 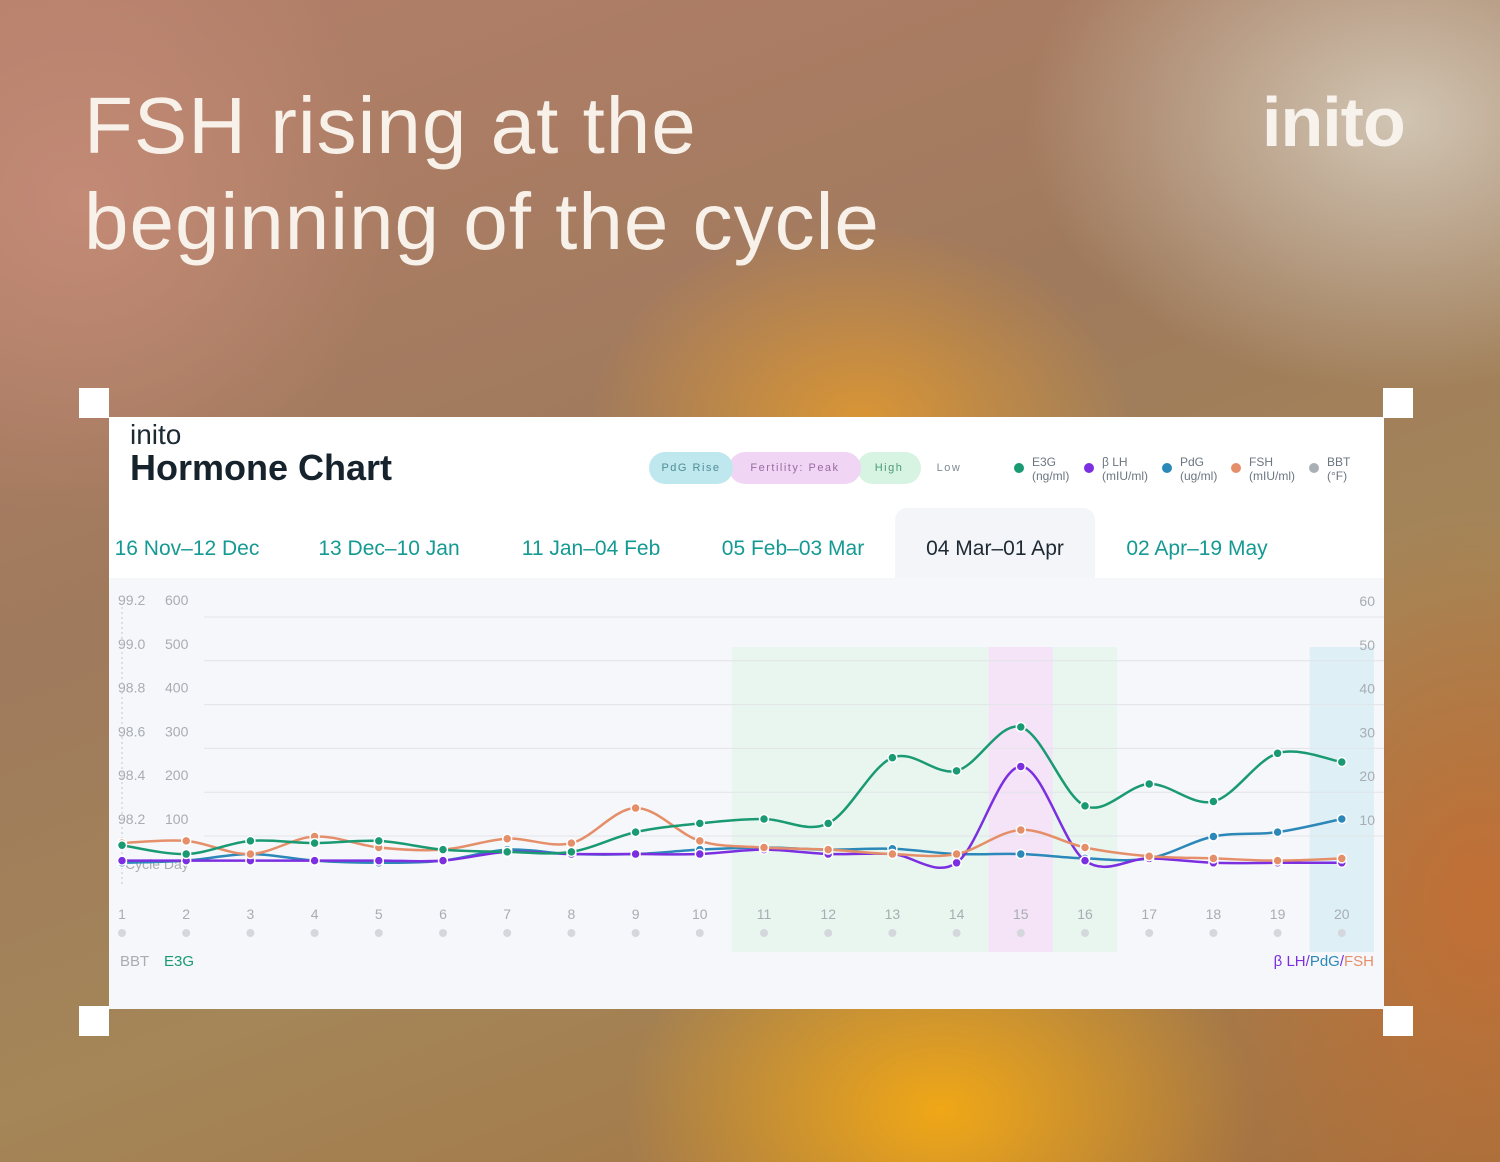 I want to click on series-line-e3g, so click(x=732, y=790).